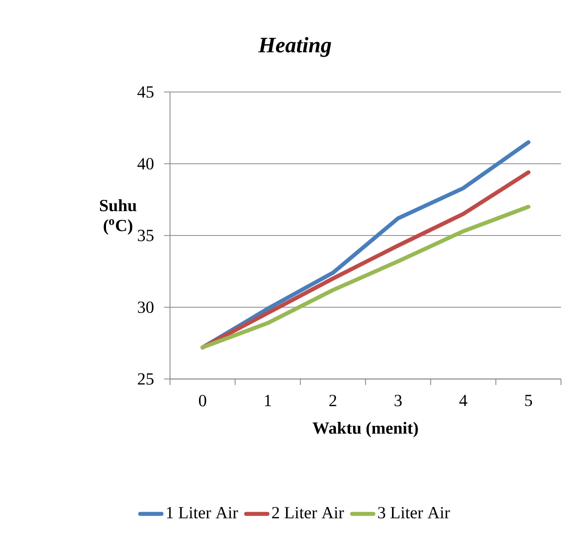  Describe the element at coordinates (398, 400) in the screenshot. I see `x-tick-label: 3` at that location.